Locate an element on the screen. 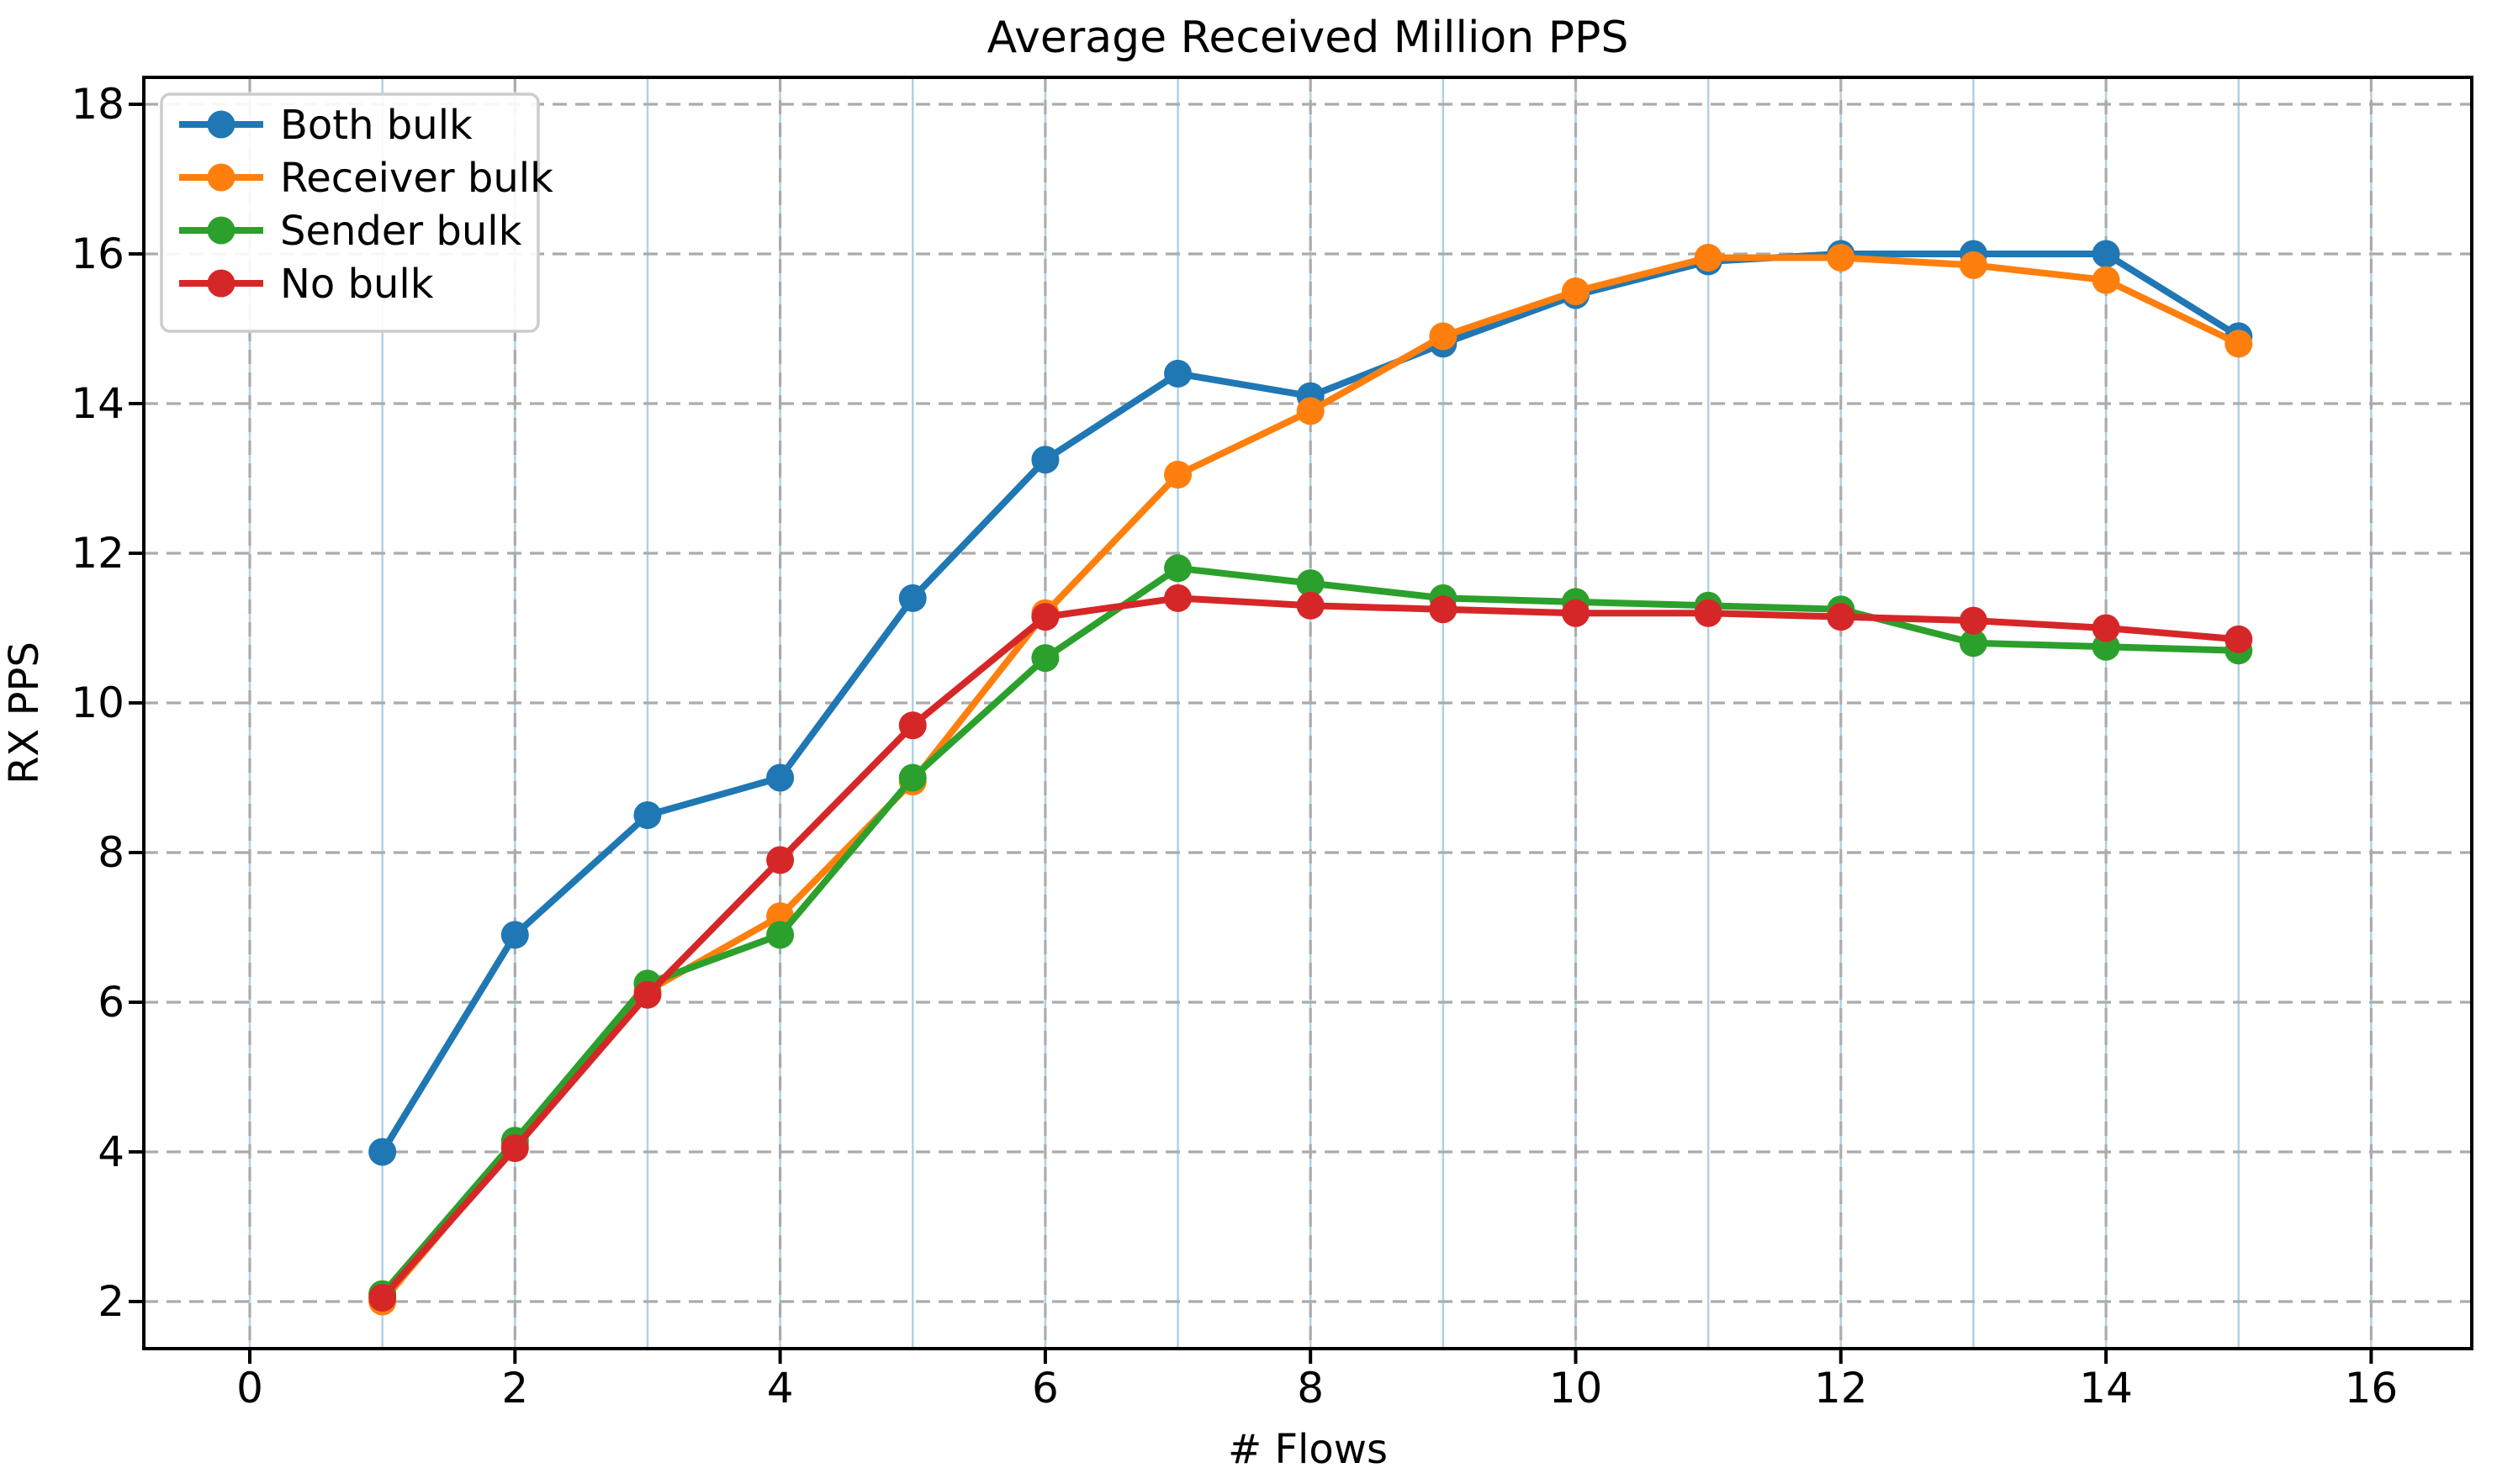 Image resolution: width=2497 pixels, height=1484 pixels. y-tick-label: 14 is located at coordinates (97, 403).